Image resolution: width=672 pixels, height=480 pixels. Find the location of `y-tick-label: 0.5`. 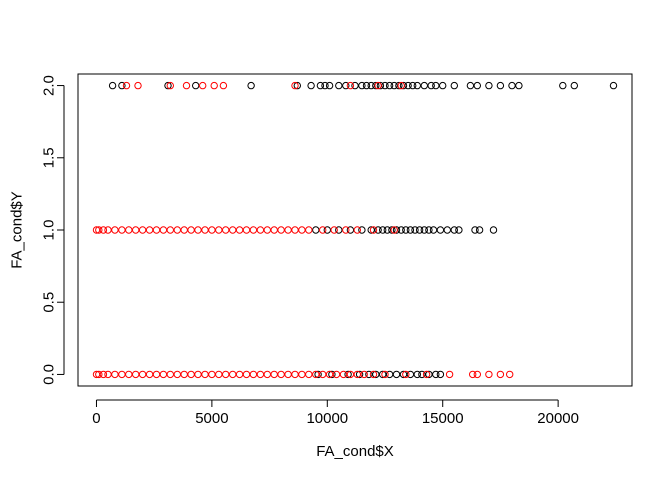

y-tick-label: 0.5 is located at coordinates (49, 302).